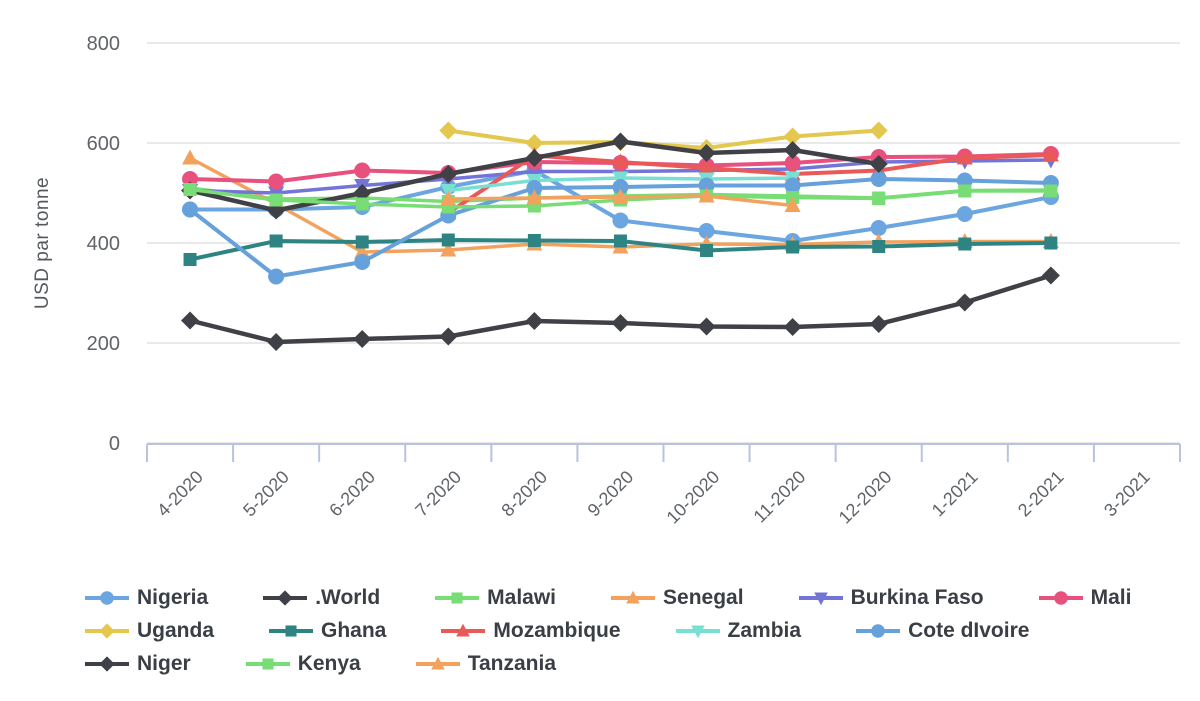 The width and height of the screenshot is (1200, 701). I want to click on legend-item-kenya: Kenya, so click(303, 664).